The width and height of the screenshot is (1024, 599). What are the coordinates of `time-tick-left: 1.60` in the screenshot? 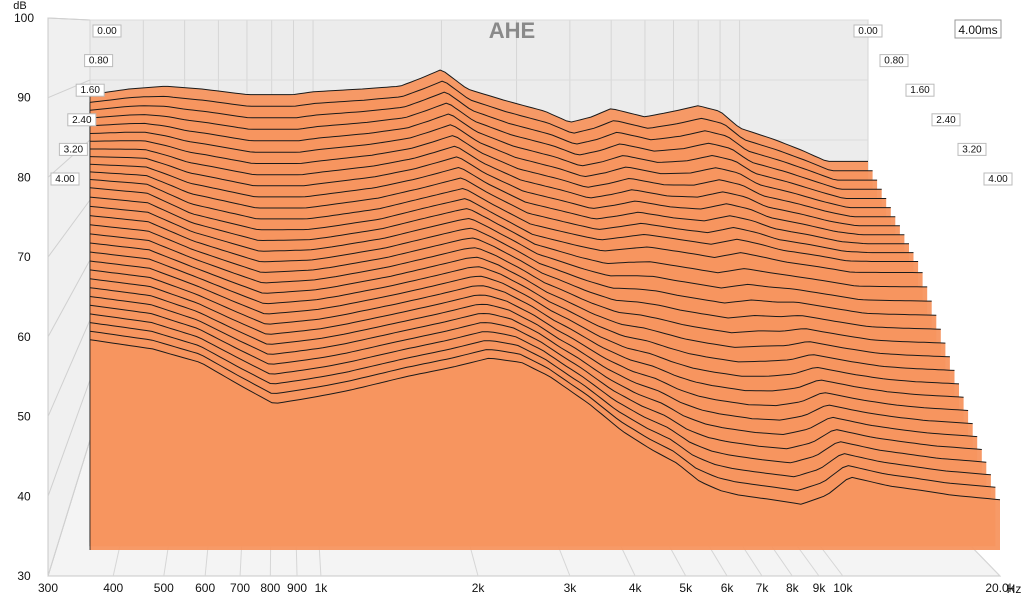 It's located at (90, 90).